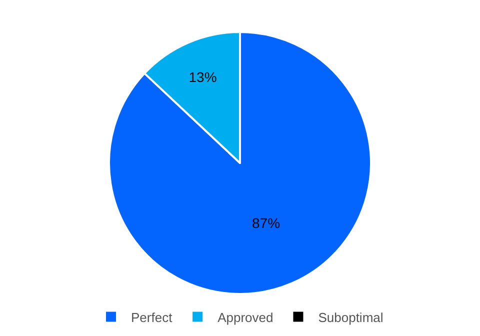 This screenshot has width=480, height=336. What do you see at coordinates (202, 76) in the screenshot?
I see `data-label: 13%` at bounding box center [202, 76].